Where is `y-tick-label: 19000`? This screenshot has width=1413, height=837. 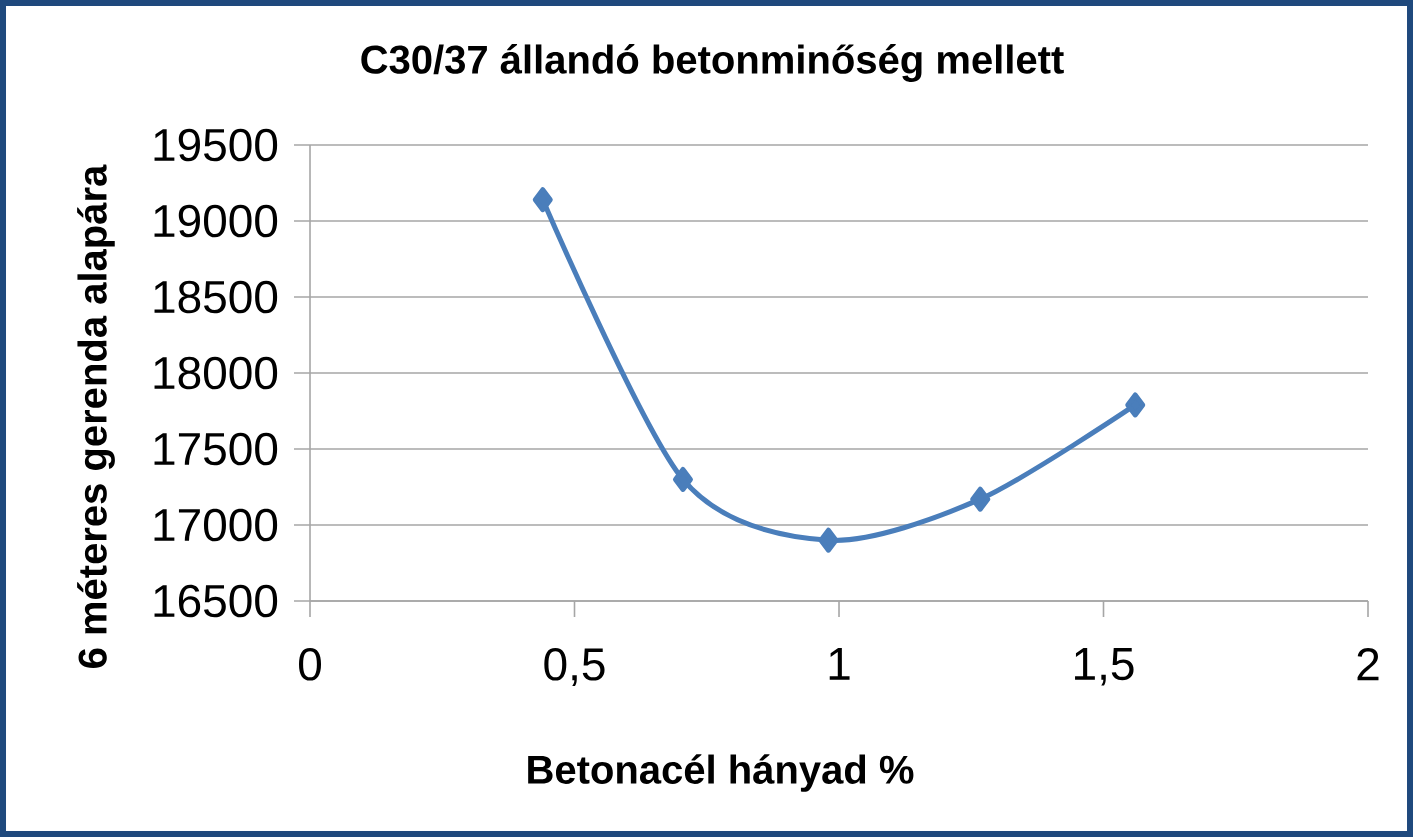 y-tick-label: 19000 is located at coordinates (216, 221).